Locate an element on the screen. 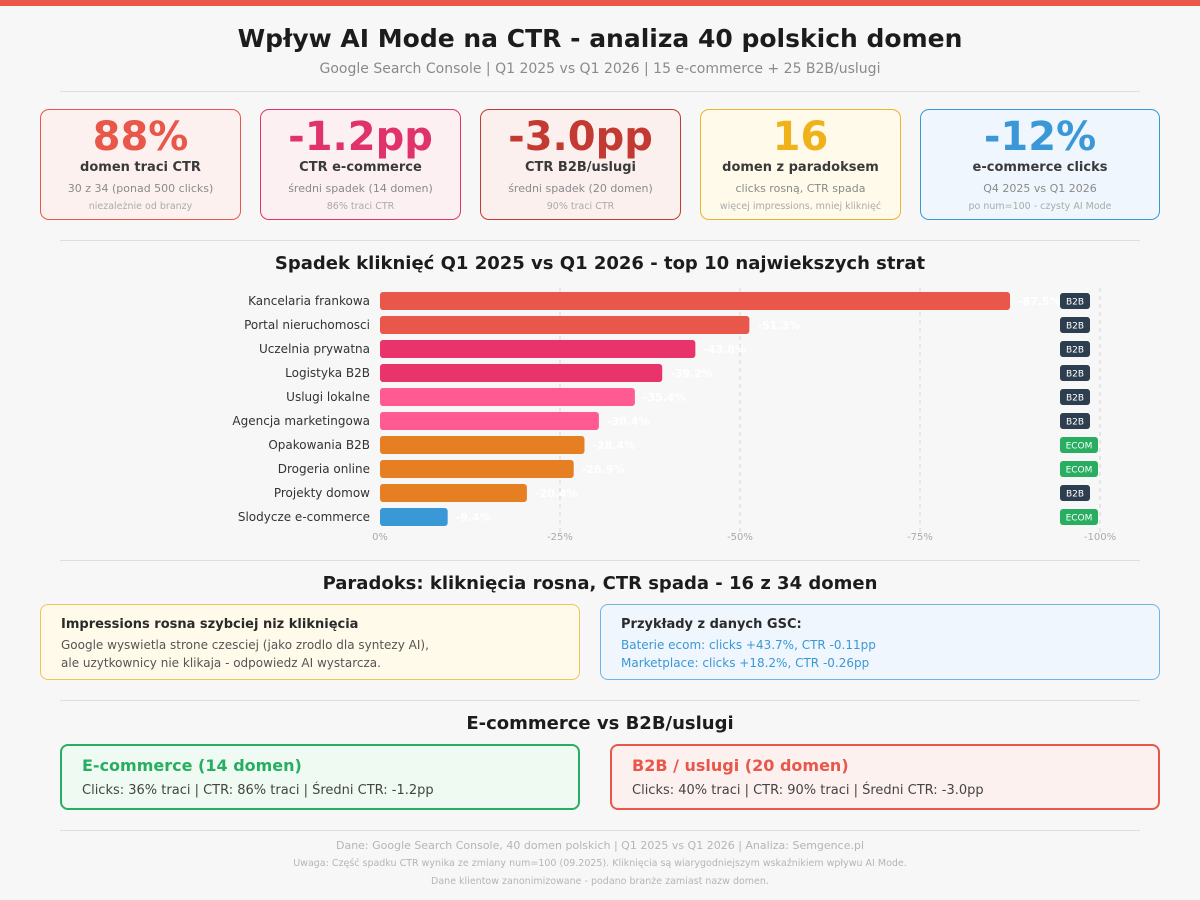 This screenshot has width=1200, height=900. x-tick-label: 0% is located at coordinates (380, 537).